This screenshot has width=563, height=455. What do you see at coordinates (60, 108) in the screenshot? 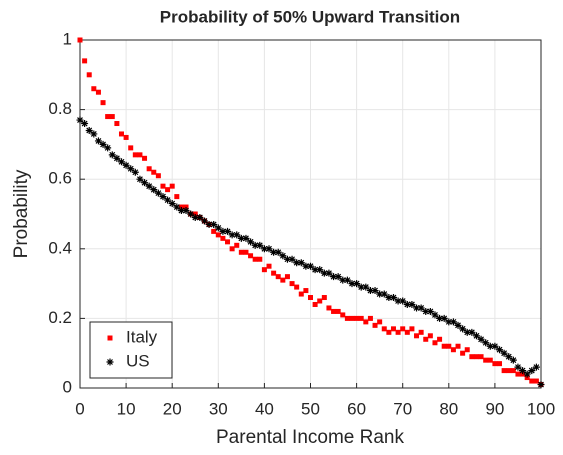
I see `y-tick-label: 0.8` at bounding box center [60, 108].